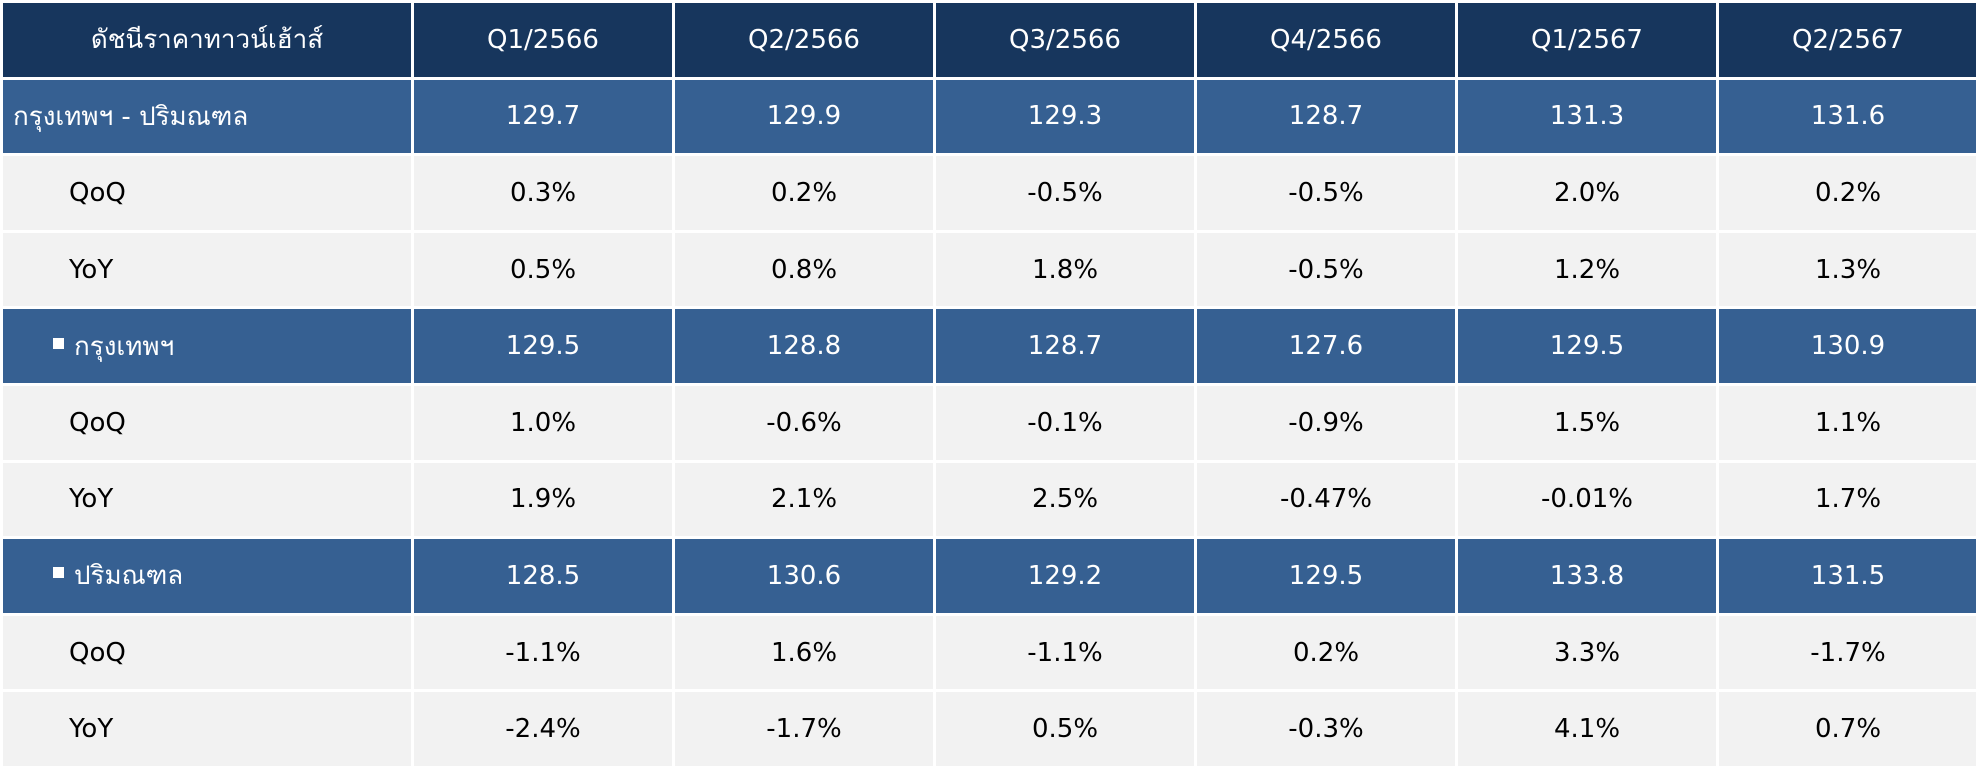 The height and width of the screenshot is (769, 1976). What do you see at coordinates (543, 422) in the screenshot?
I see `change-value-cell: 1.0%` at bounding box center [543, 422].